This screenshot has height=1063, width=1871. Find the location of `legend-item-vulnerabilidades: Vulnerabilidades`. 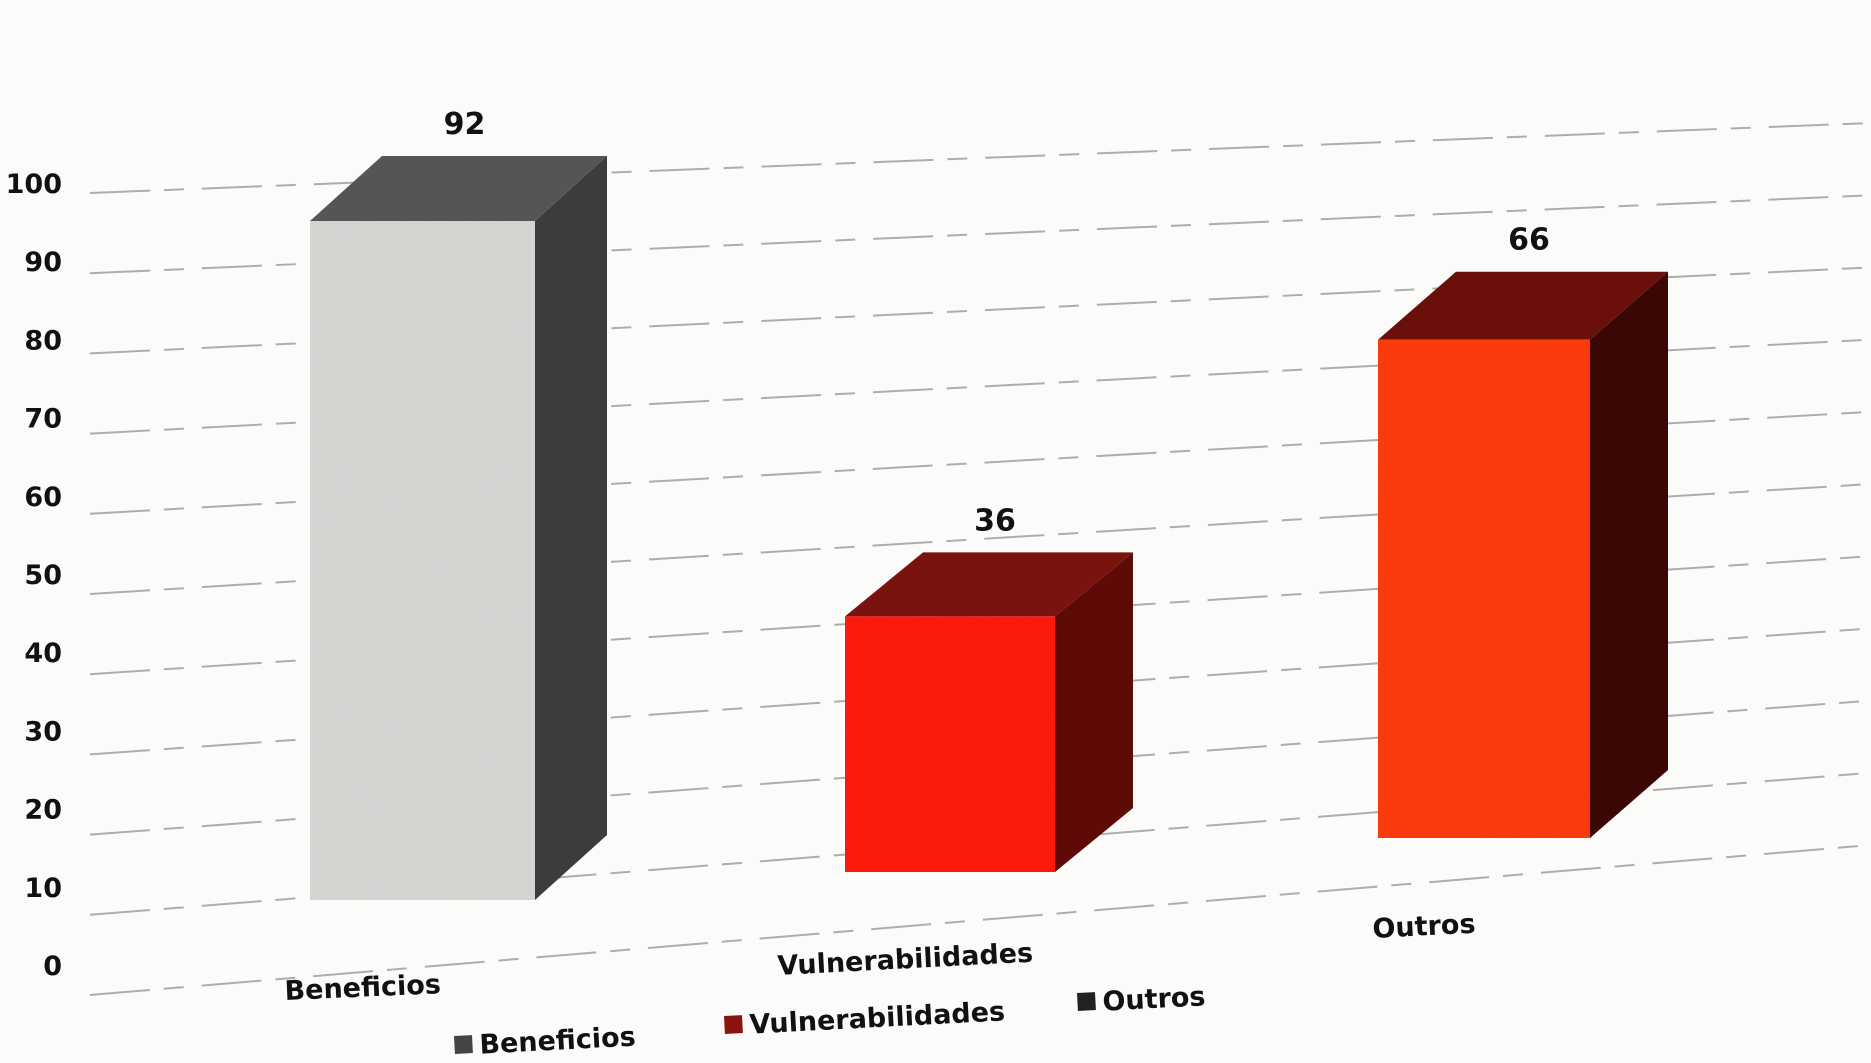

legend-item-vulnerabilidades: Vulnerabilidades is located at coordinates (865, 1018).